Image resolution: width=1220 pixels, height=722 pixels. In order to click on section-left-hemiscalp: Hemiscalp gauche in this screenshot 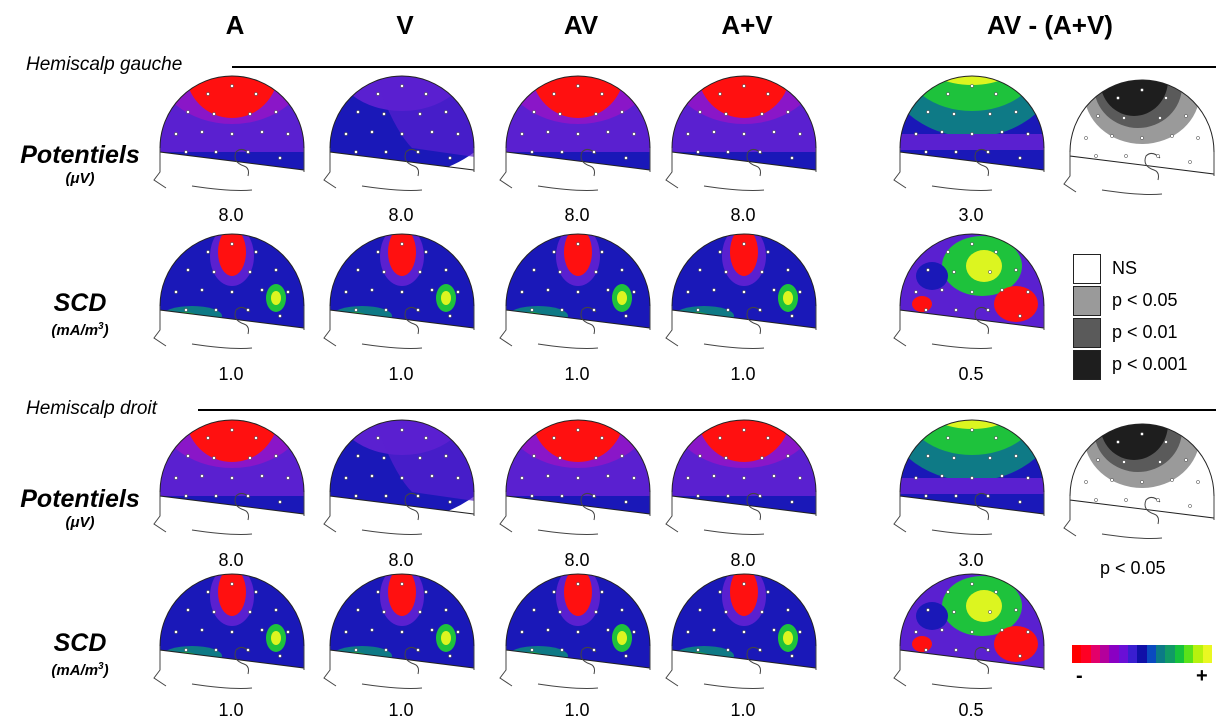, I will do `click(104, 64)`.